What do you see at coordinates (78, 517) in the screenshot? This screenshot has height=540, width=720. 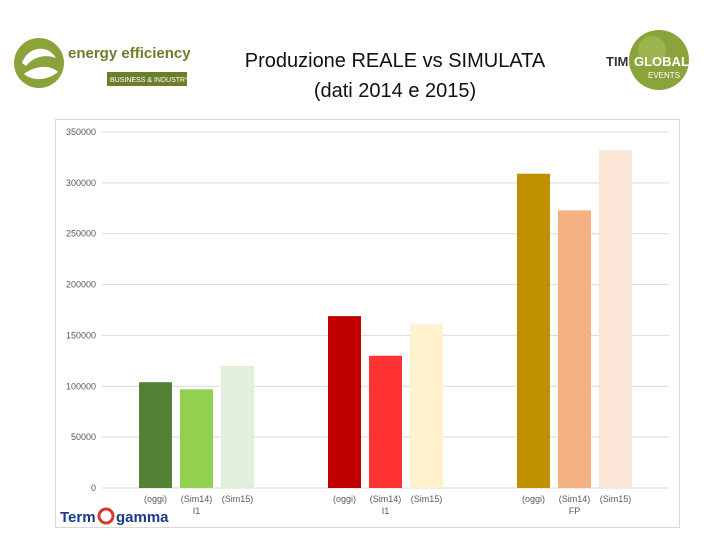 I see `footer-logo-left: Term` at bounding box center [78, 517].